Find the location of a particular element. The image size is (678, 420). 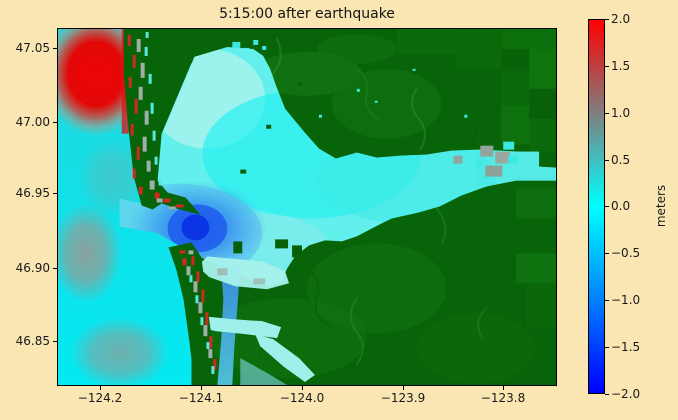

colorbar-tick-label: 2.0 is located at coordinates (621, 19).